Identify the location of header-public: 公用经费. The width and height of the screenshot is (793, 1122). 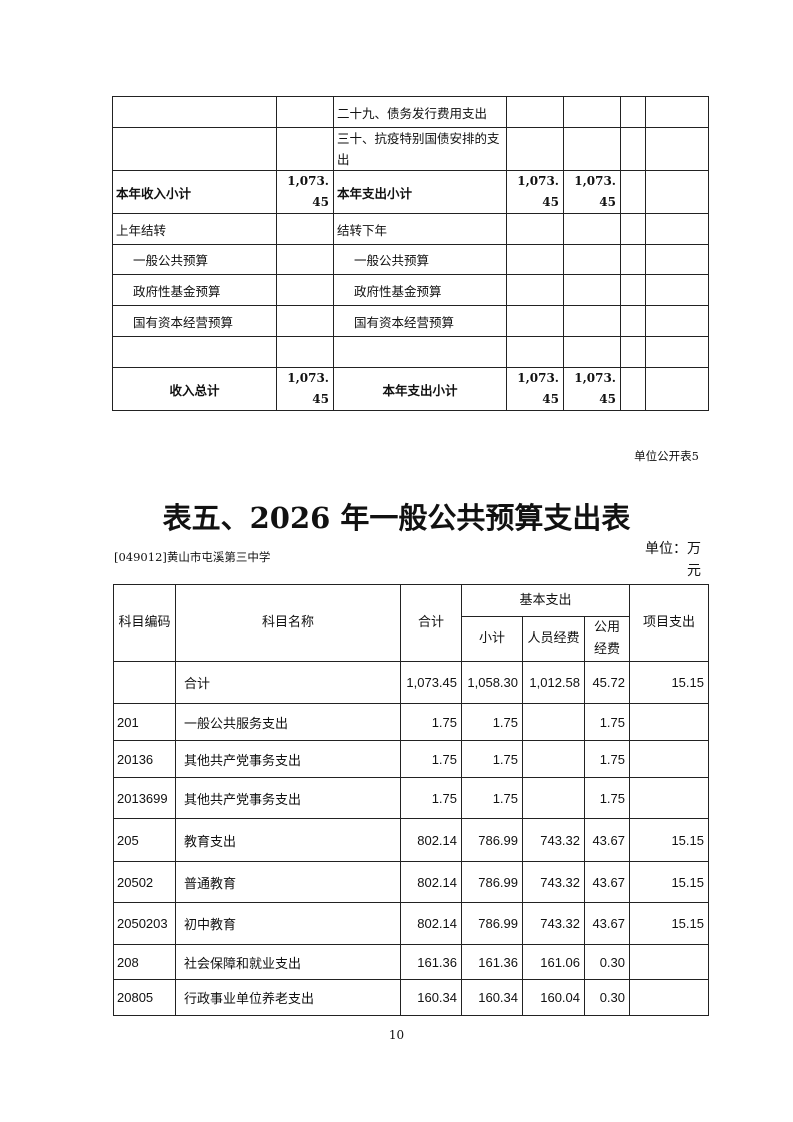
(607, 639).